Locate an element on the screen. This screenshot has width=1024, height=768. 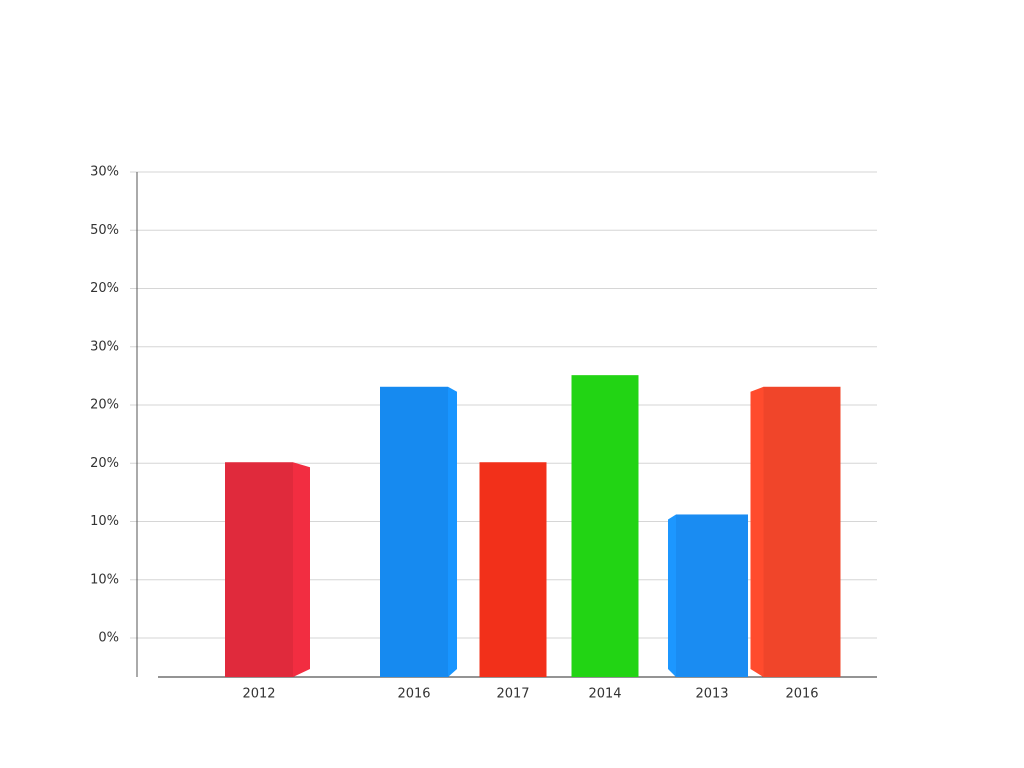
y-axis-label: 50% is located at coordinates (104, 230).